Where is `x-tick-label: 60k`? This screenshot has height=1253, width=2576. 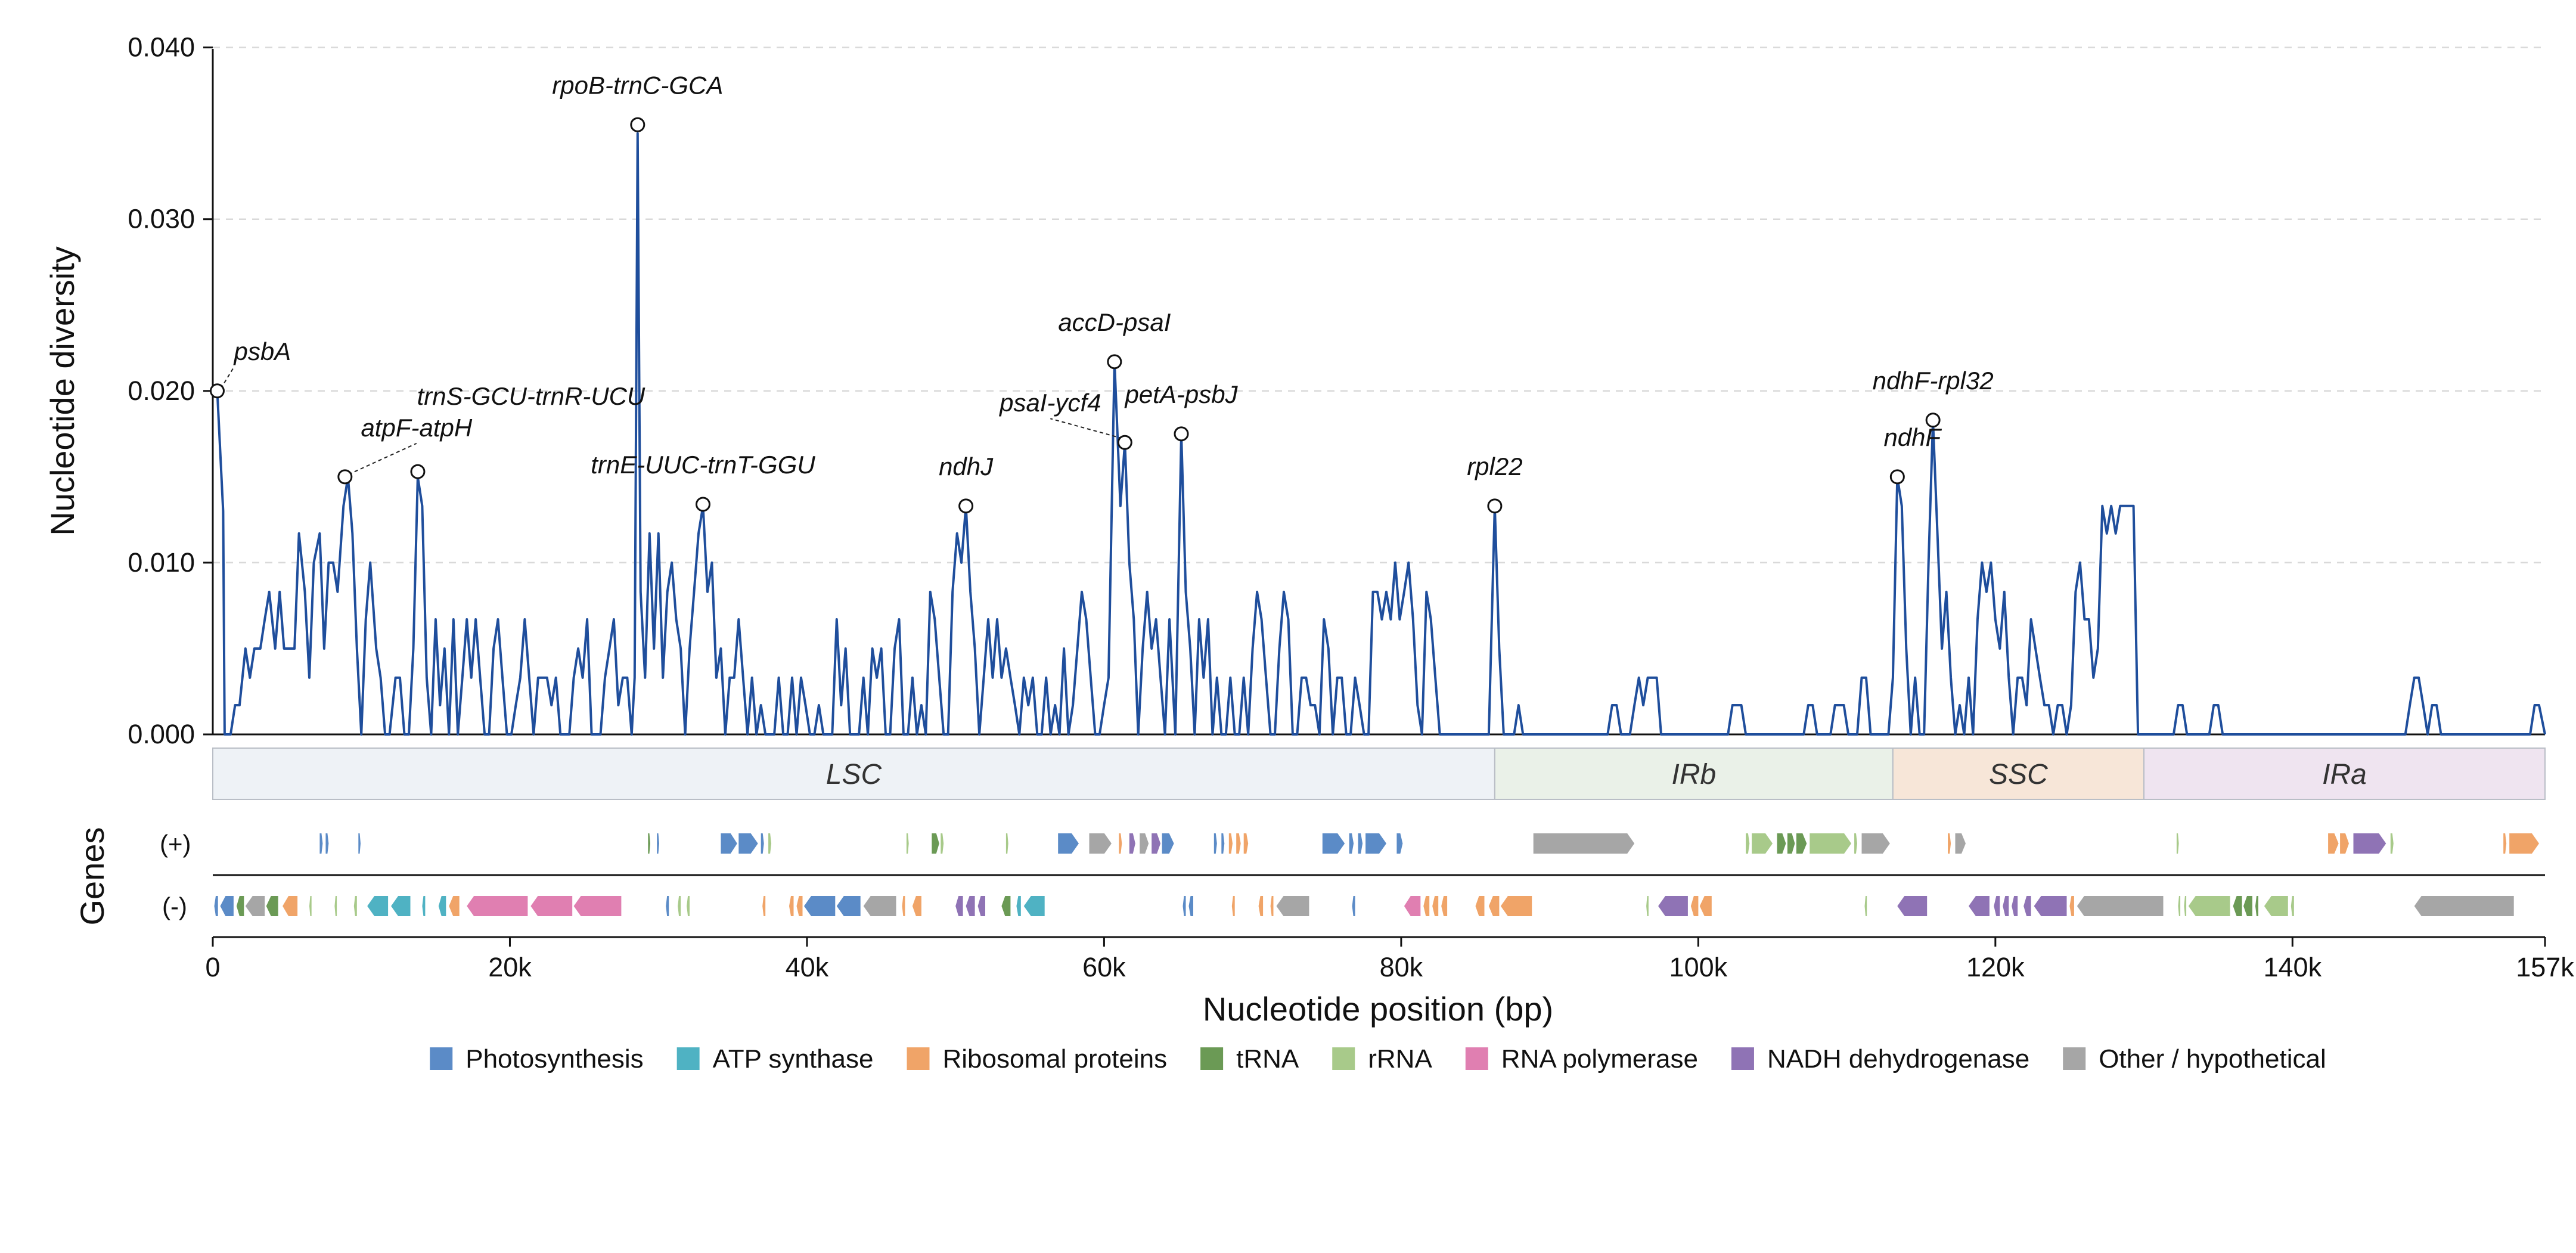
x-tick-label: 60k is located at coordinates (1104, 967).